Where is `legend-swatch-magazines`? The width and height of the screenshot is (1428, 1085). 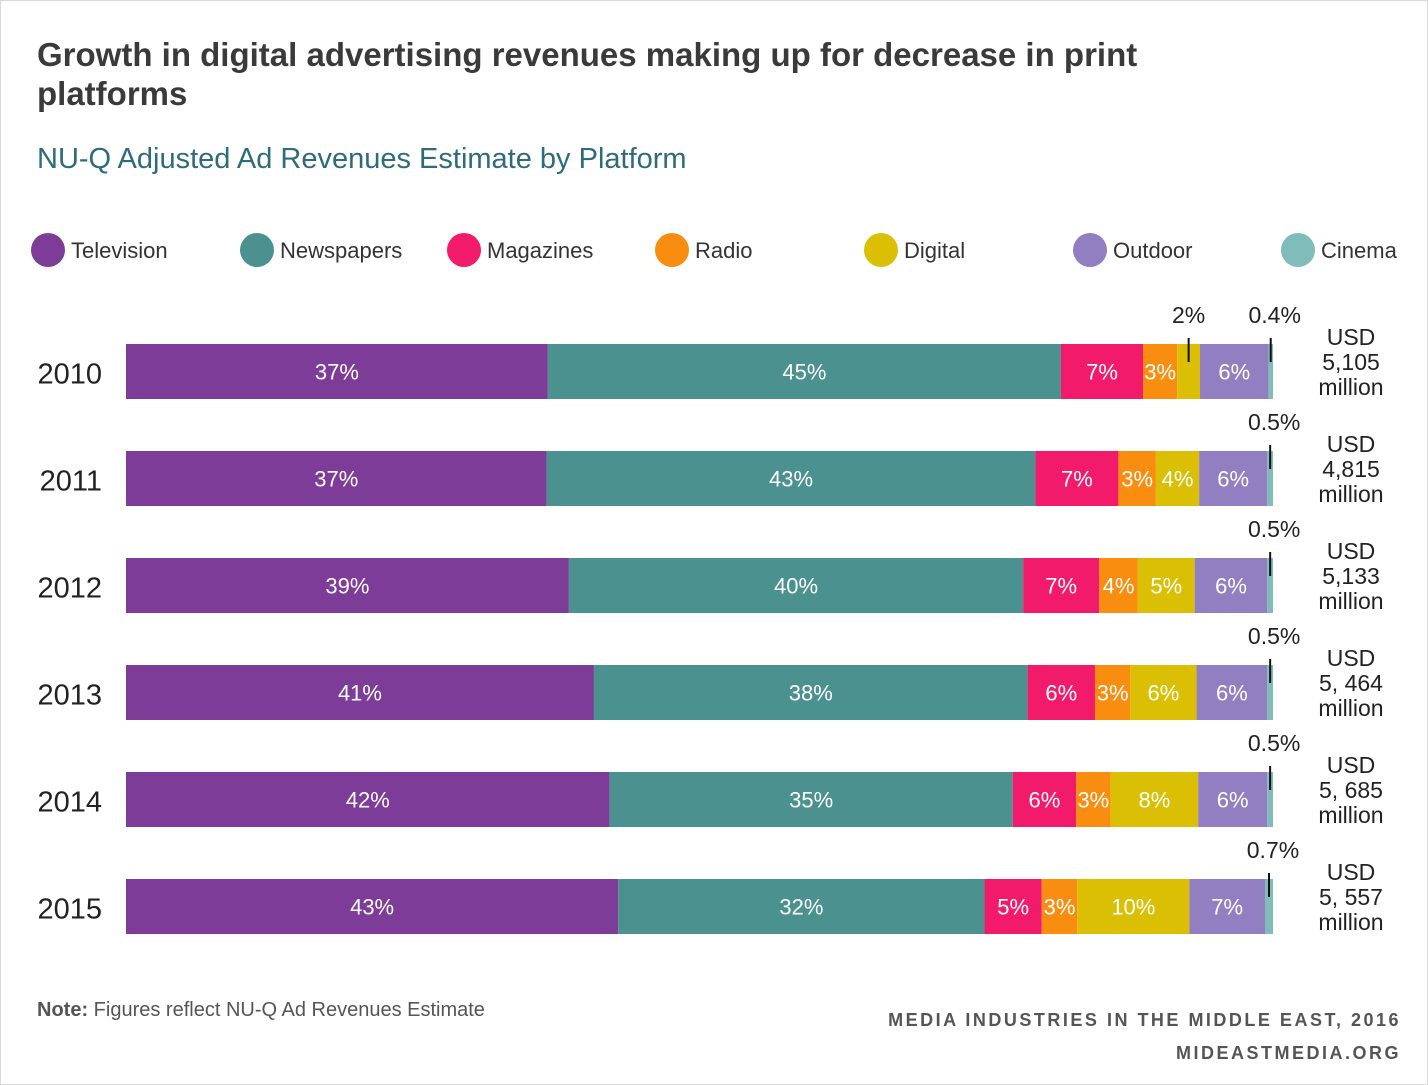
legend-swatch-magazines is located at coordinates (464, 250).